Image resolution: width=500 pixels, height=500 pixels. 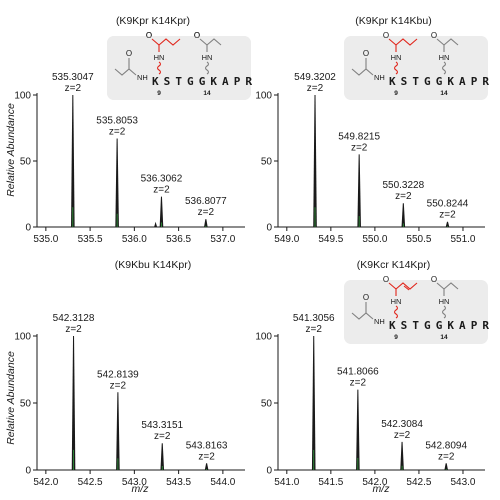 What do you see at coordinates (153, 265) in the screenshot?
I see `panel-title: (K9Kbu K14Kpr)` at bounding box center [153, 265].